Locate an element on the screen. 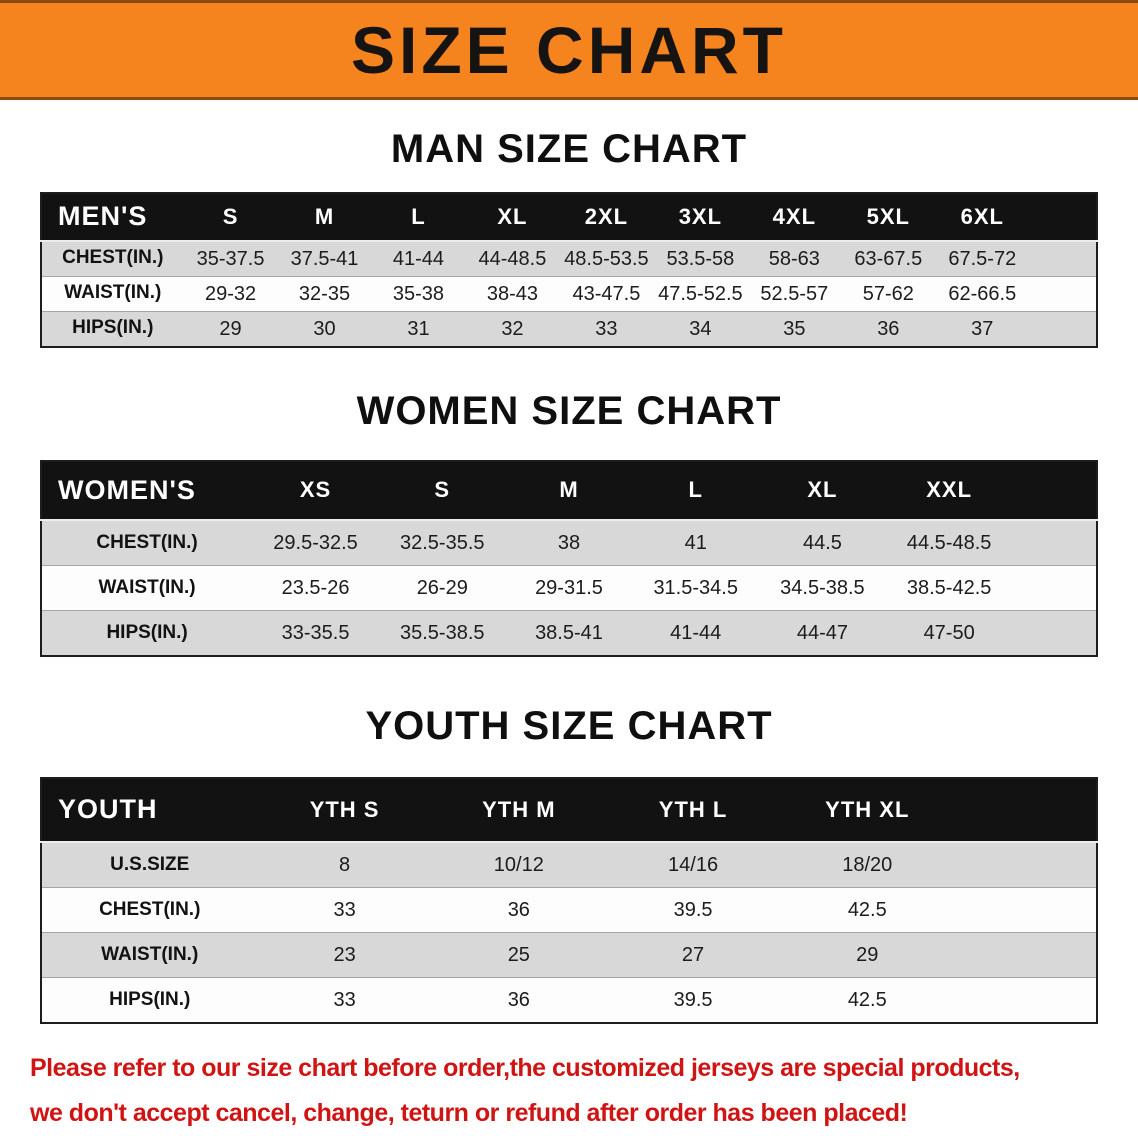 This screenshot has height=1136, width=1138. size-column-header: 6XL is located at coordinates (982, 216).